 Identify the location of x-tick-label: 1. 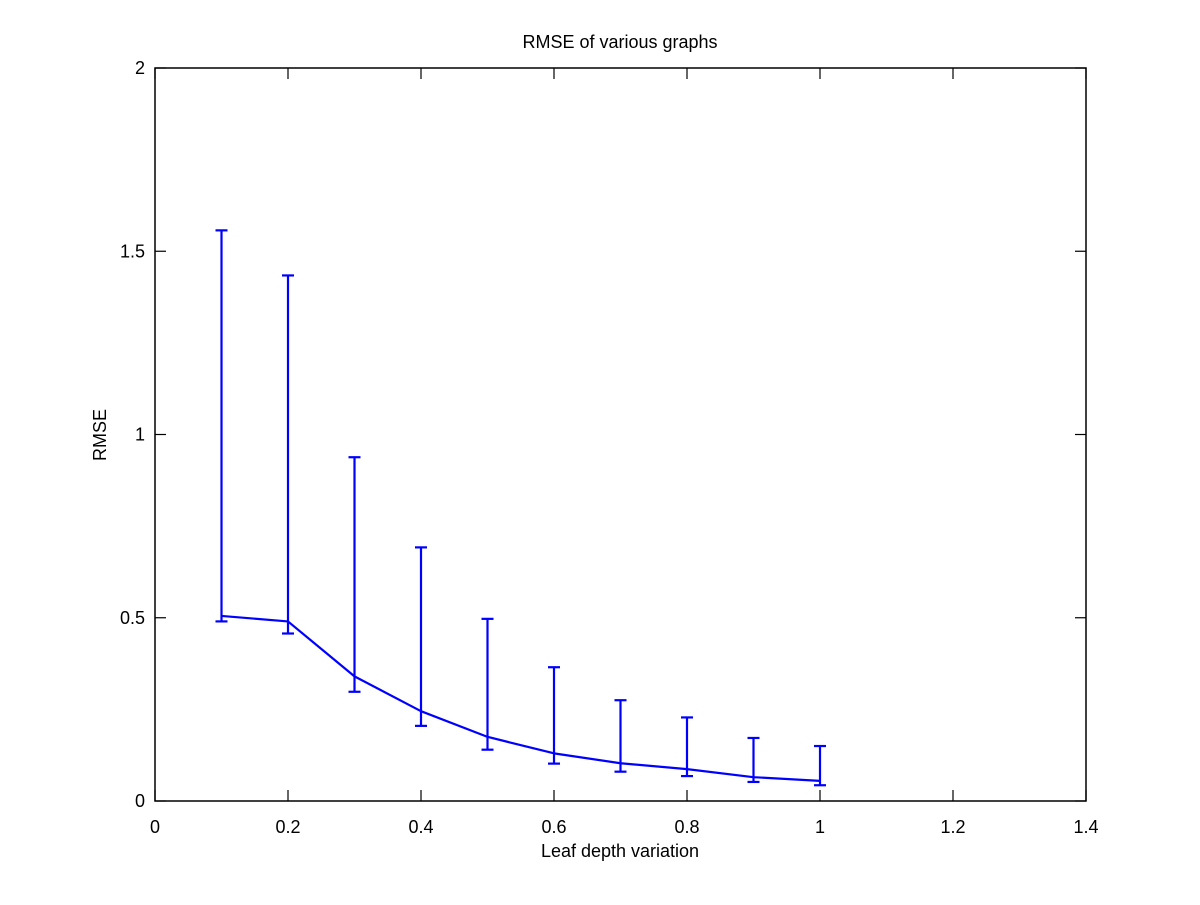
(820, 827).